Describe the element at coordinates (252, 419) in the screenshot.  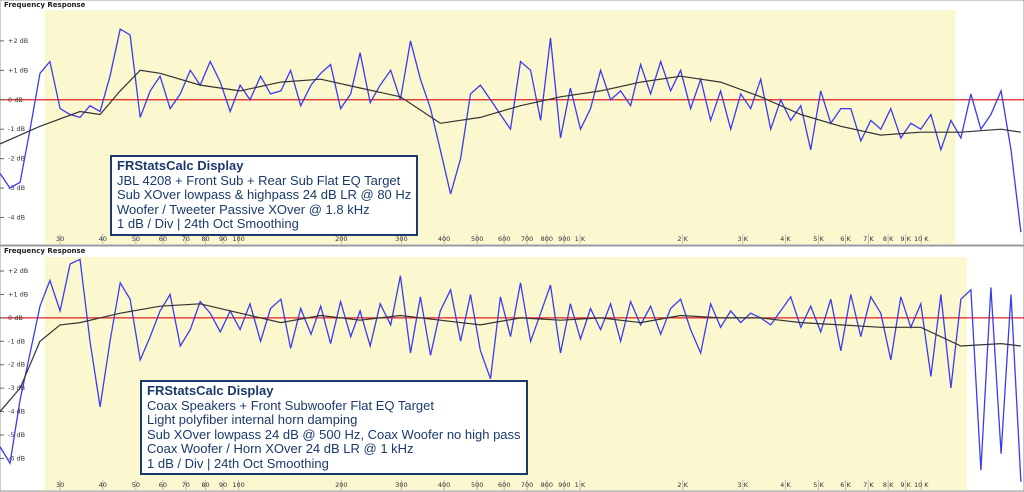
I see `annotation-line: Light polyfiber internal horn damping` at that location.